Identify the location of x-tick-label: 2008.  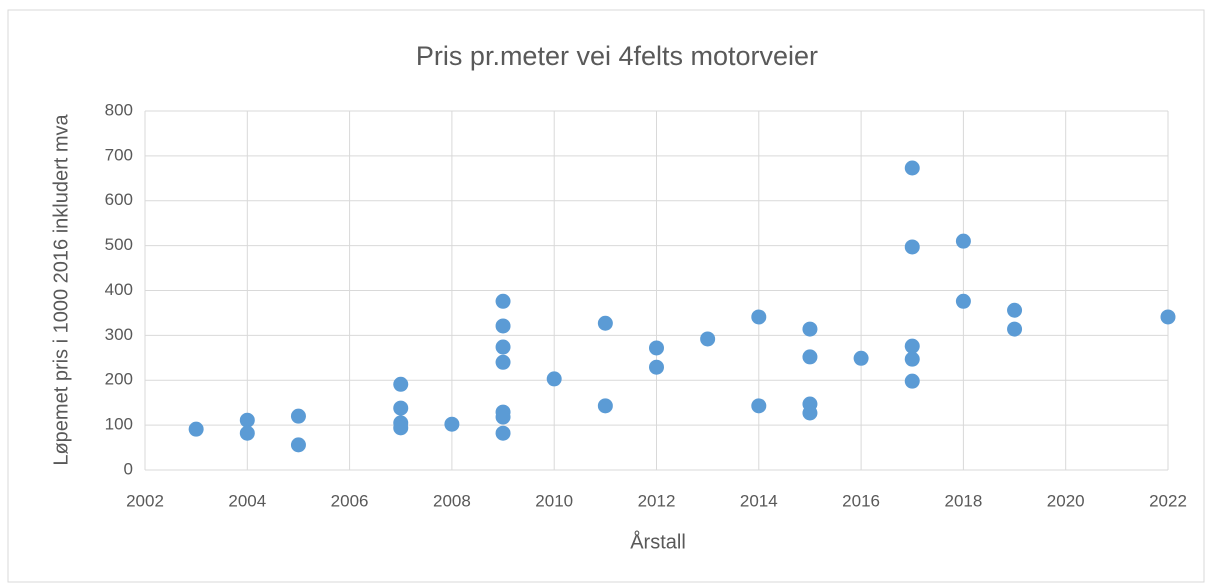
(452, 500).